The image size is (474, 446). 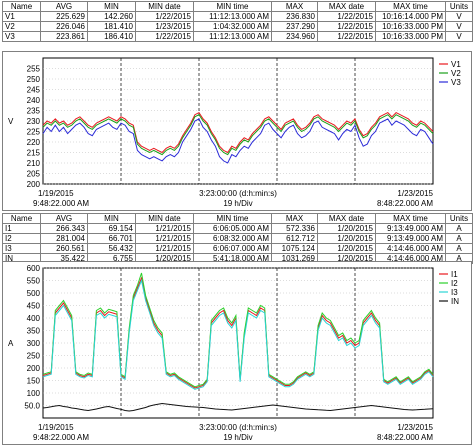 I want to click on cell: 223.861, so click(x=64, y=36).